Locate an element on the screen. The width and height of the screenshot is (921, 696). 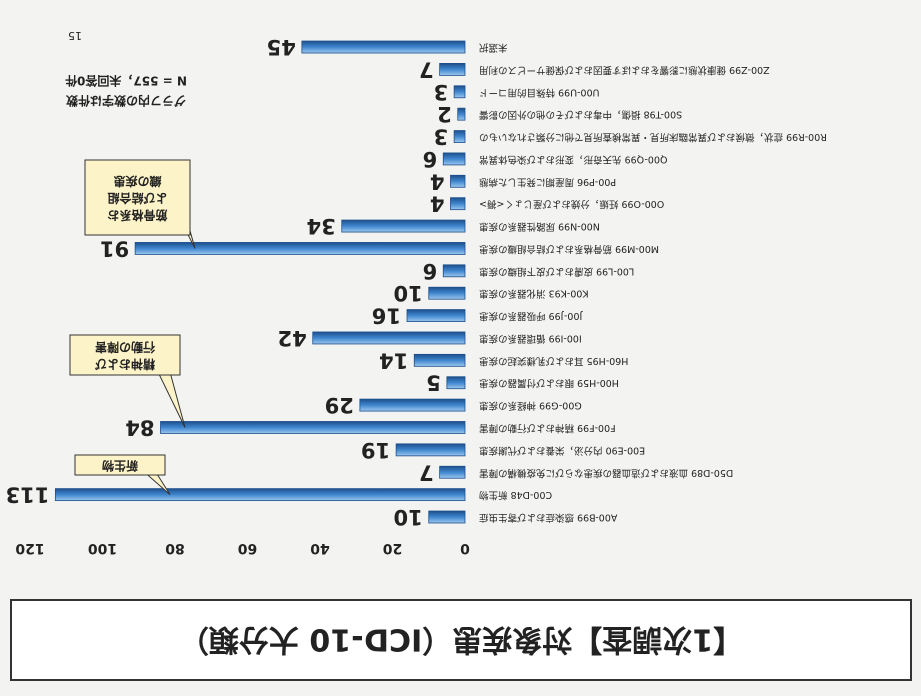
value-label: 19 is located at coordinates (375, 450).